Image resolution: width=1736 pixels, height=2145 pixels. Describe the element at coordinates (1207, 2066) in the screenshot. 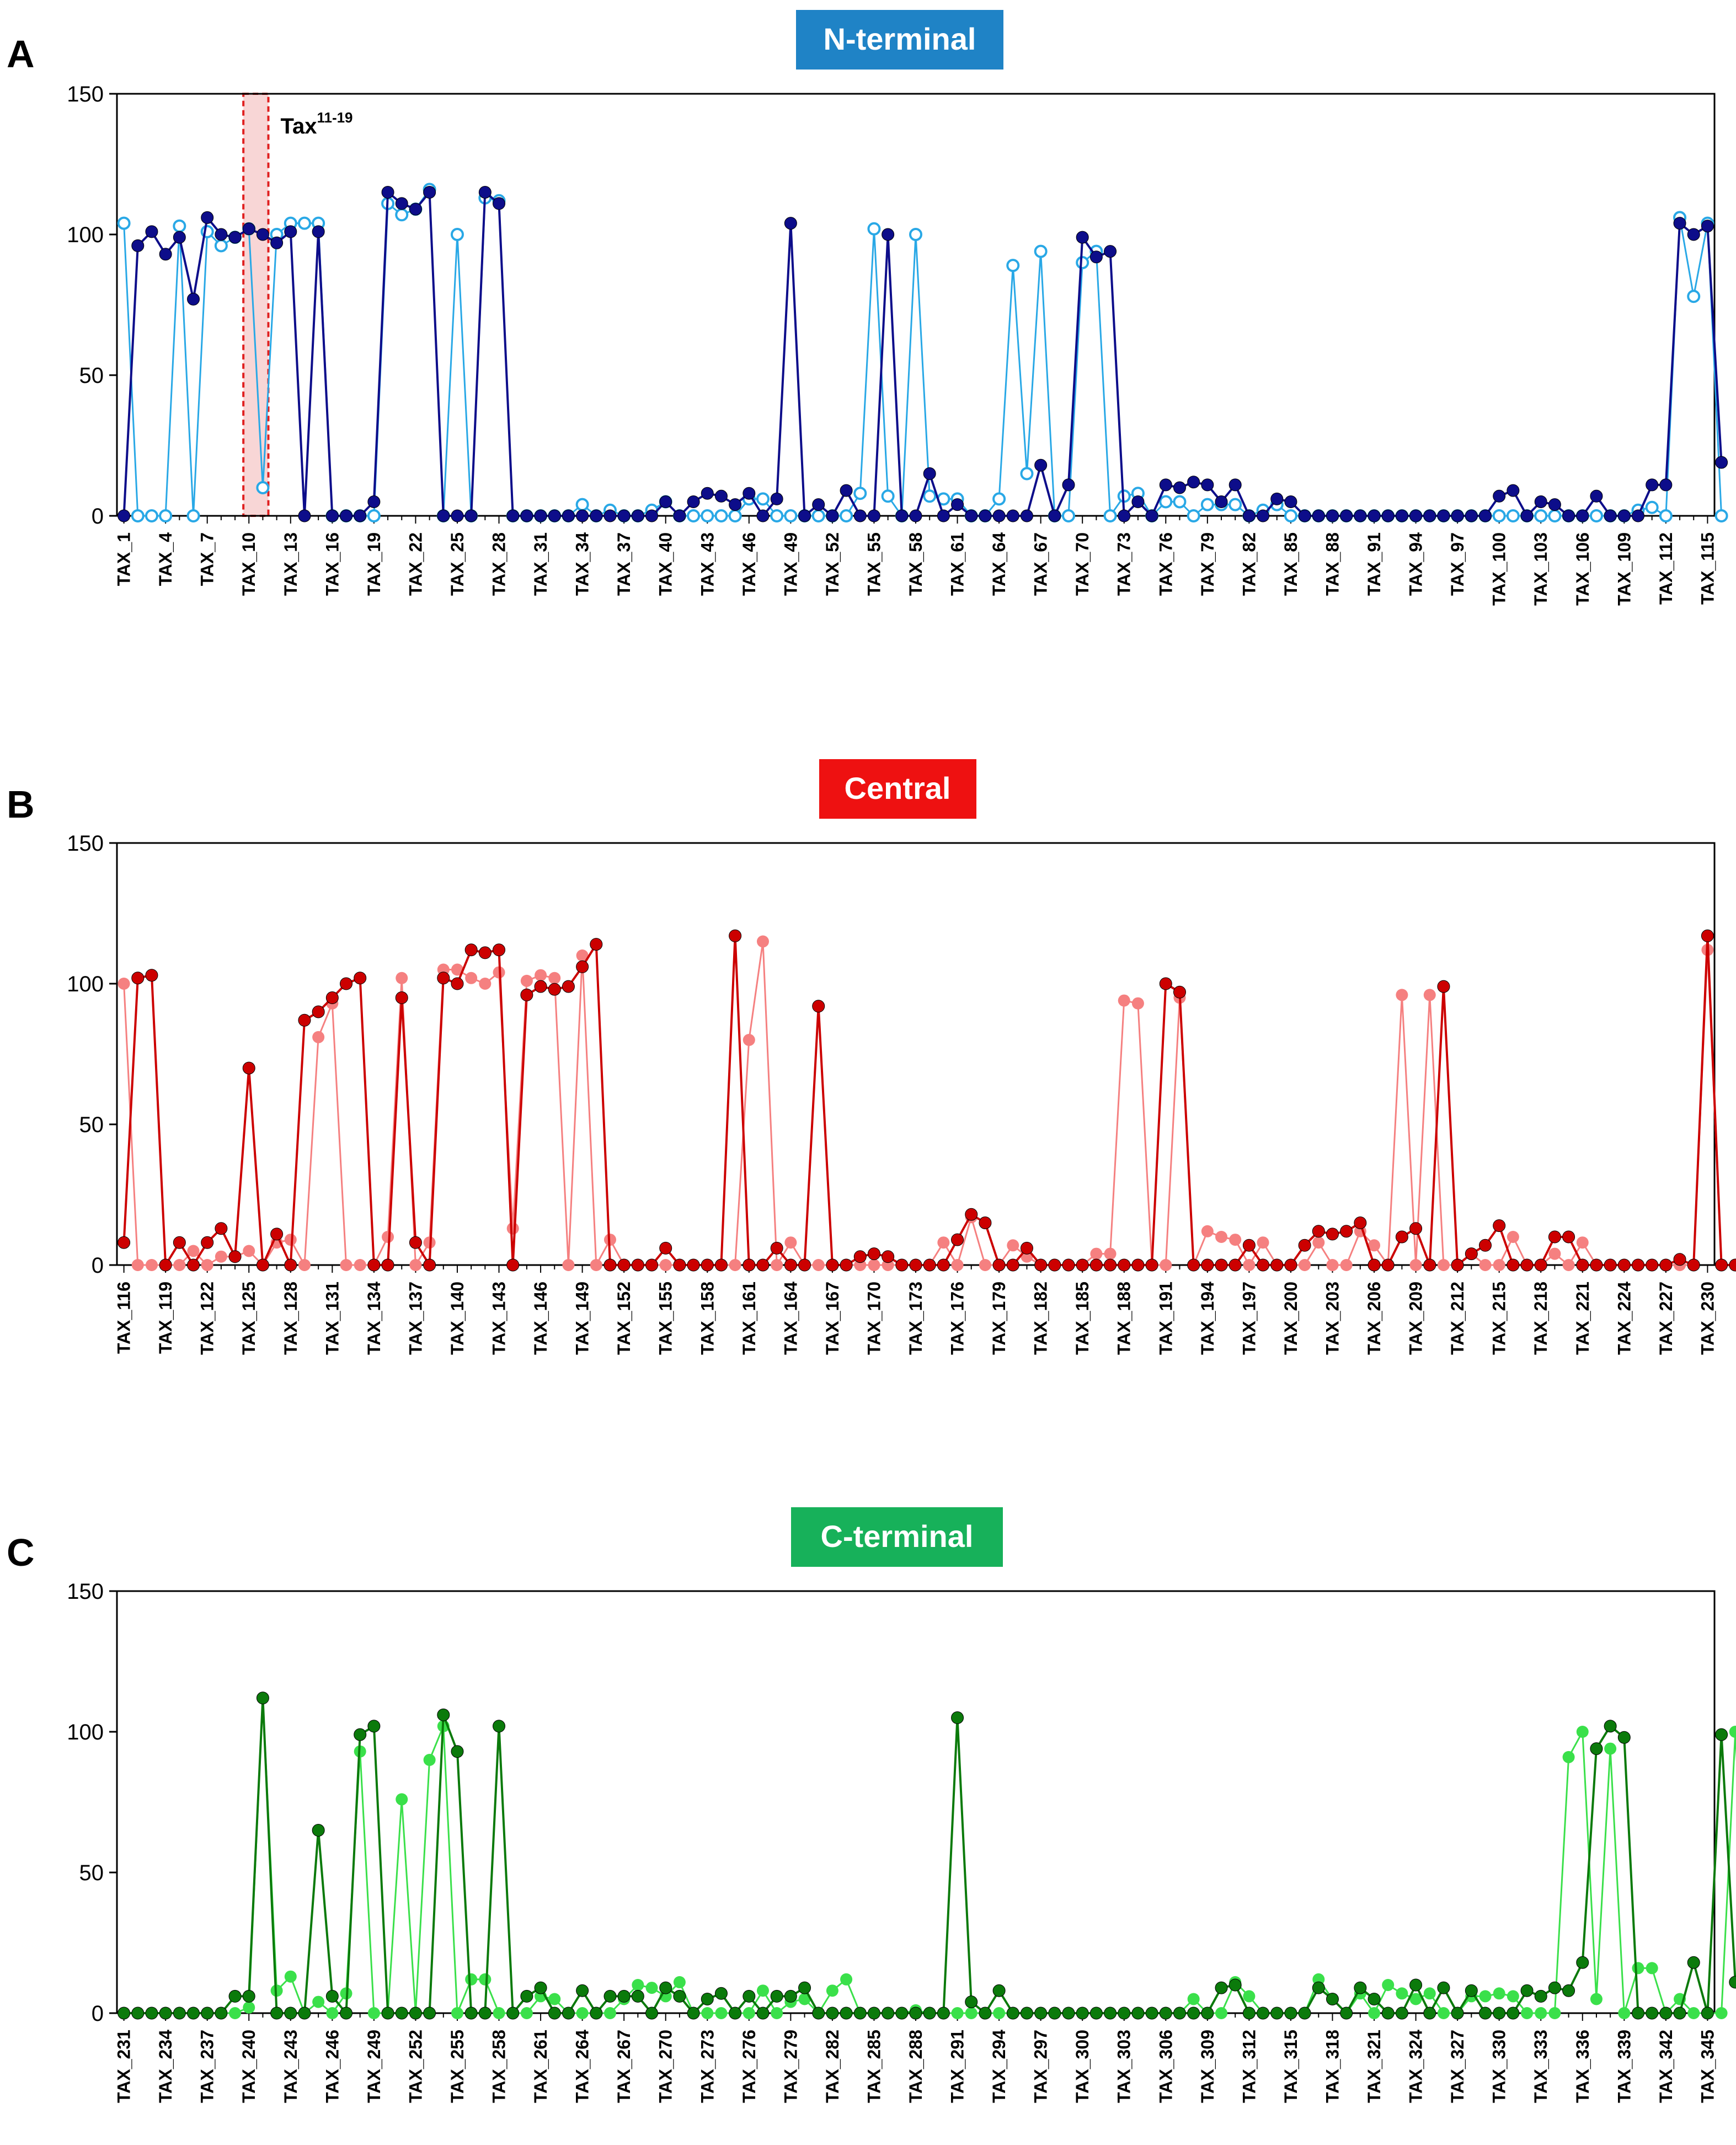

I see `x-tick-label: TAX_309` at that location.